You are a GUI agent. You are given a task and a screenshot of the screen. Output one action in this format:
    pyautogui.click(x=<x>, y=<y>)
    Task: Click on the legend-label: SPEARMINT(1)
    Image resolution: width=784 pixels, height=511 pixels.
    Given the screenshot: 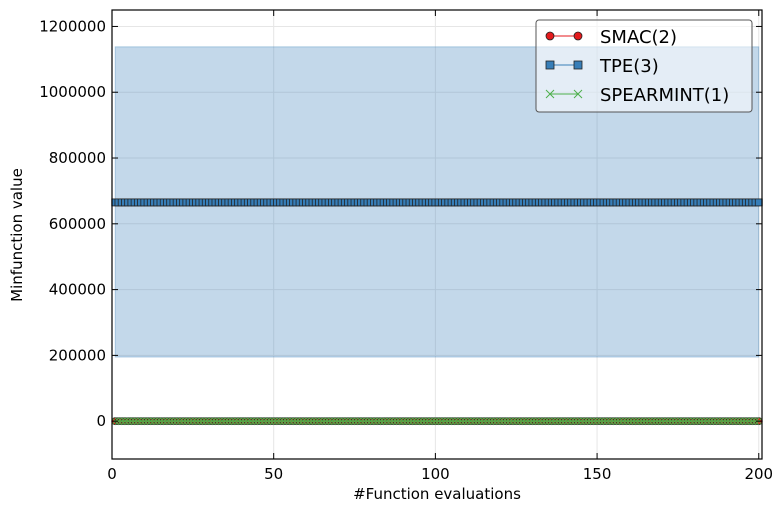 What is the action you would take?
    pyautogui.click(x=664, y=95)
    